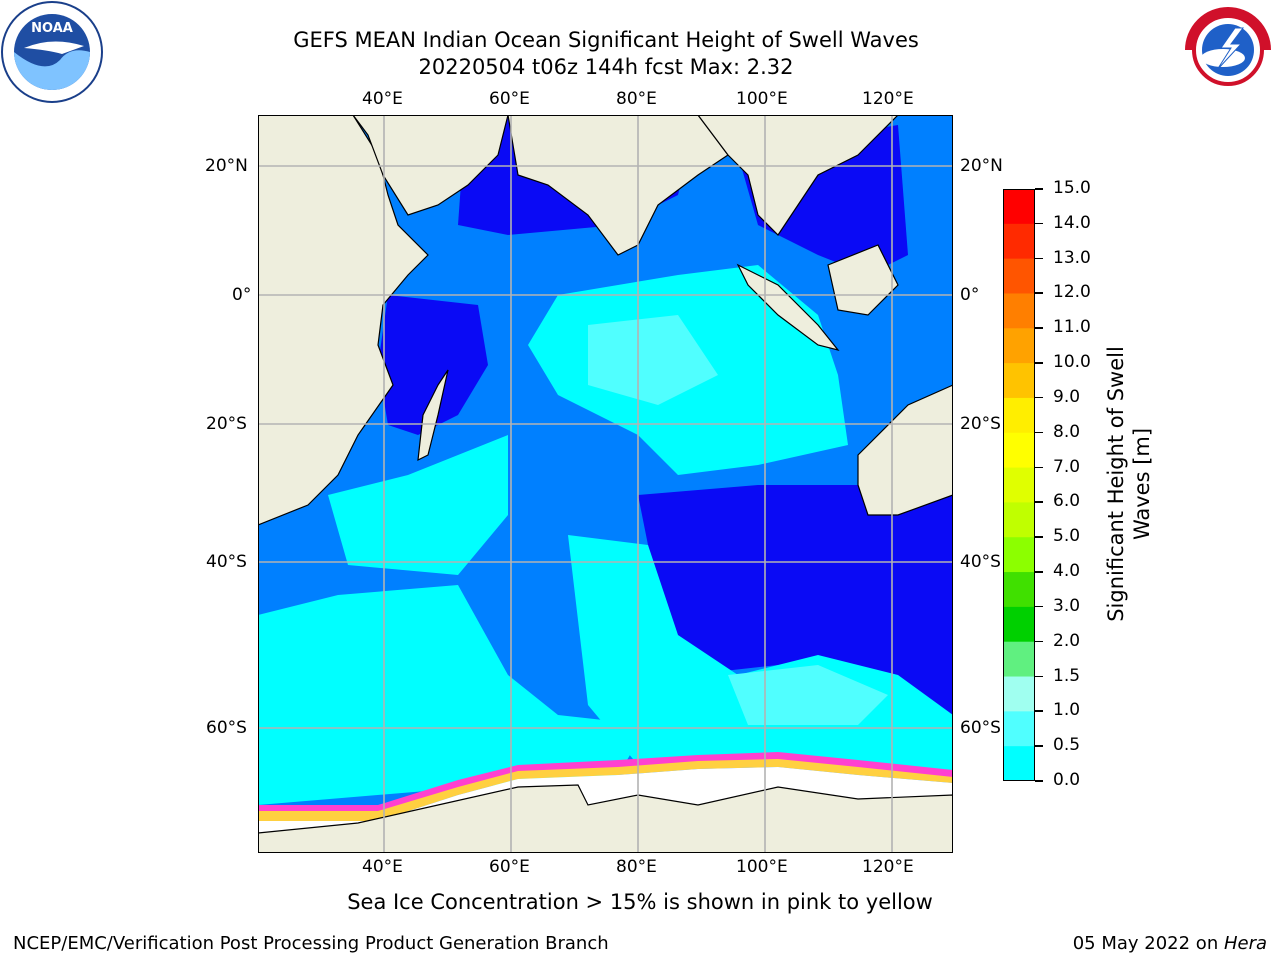  Describe the element at coordinates (762, 867) in the screenshot. I see `lon-label-bottom: 100°E` at that location.